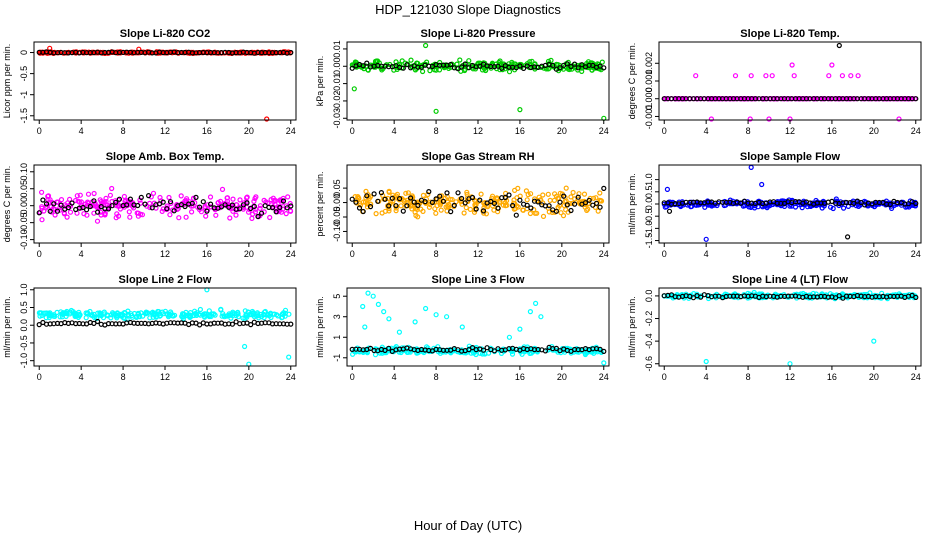 The image size is (936, 540). I want to click on panel-title: Slope Li-820 Temp., so click(789, 34).